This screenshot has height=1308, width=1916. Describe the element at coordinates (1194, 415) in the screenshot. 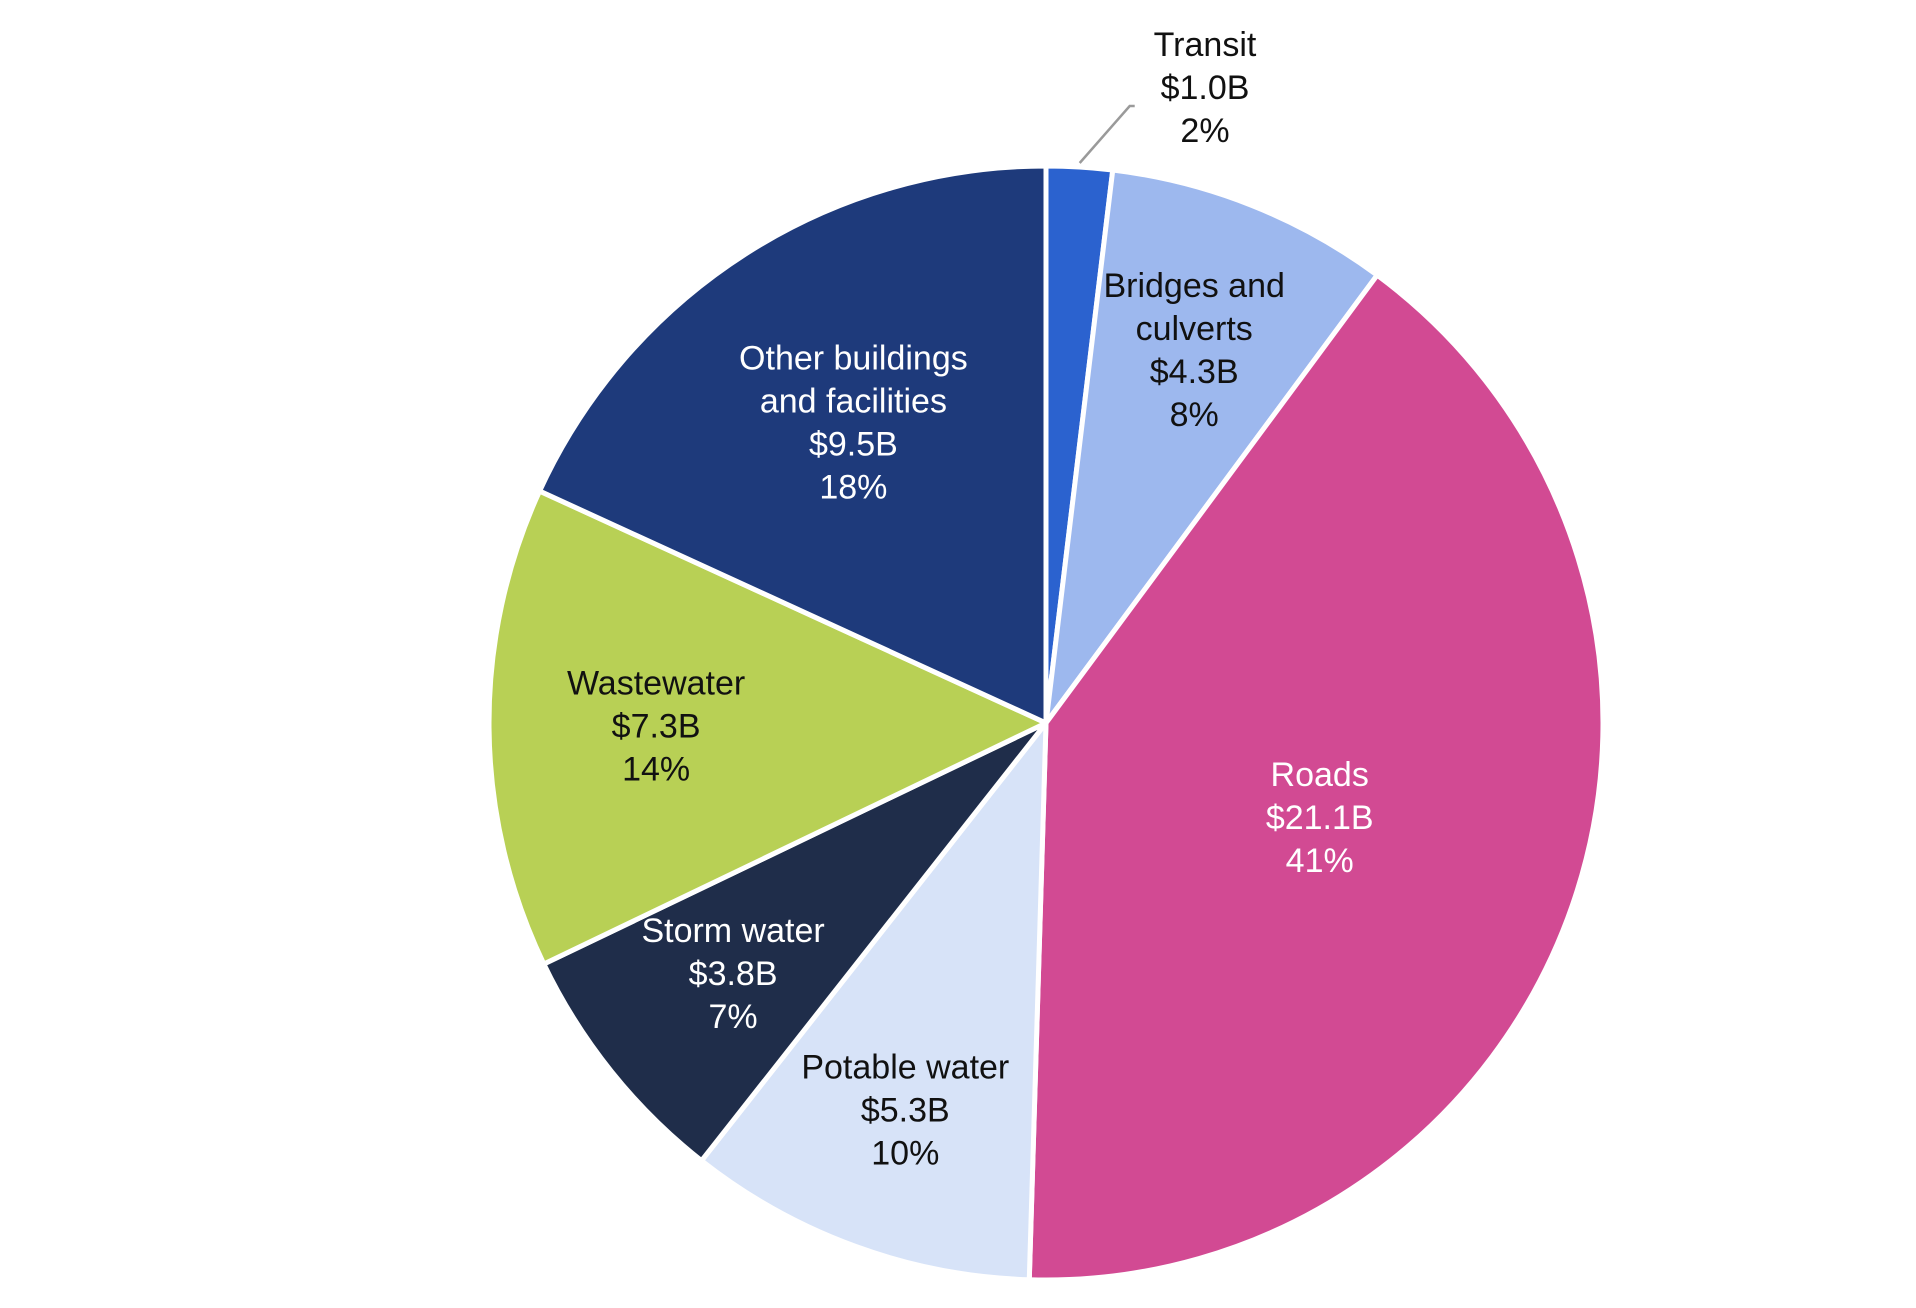

I see `slice-bridges-and-culverts-percent: 8%` at that location.